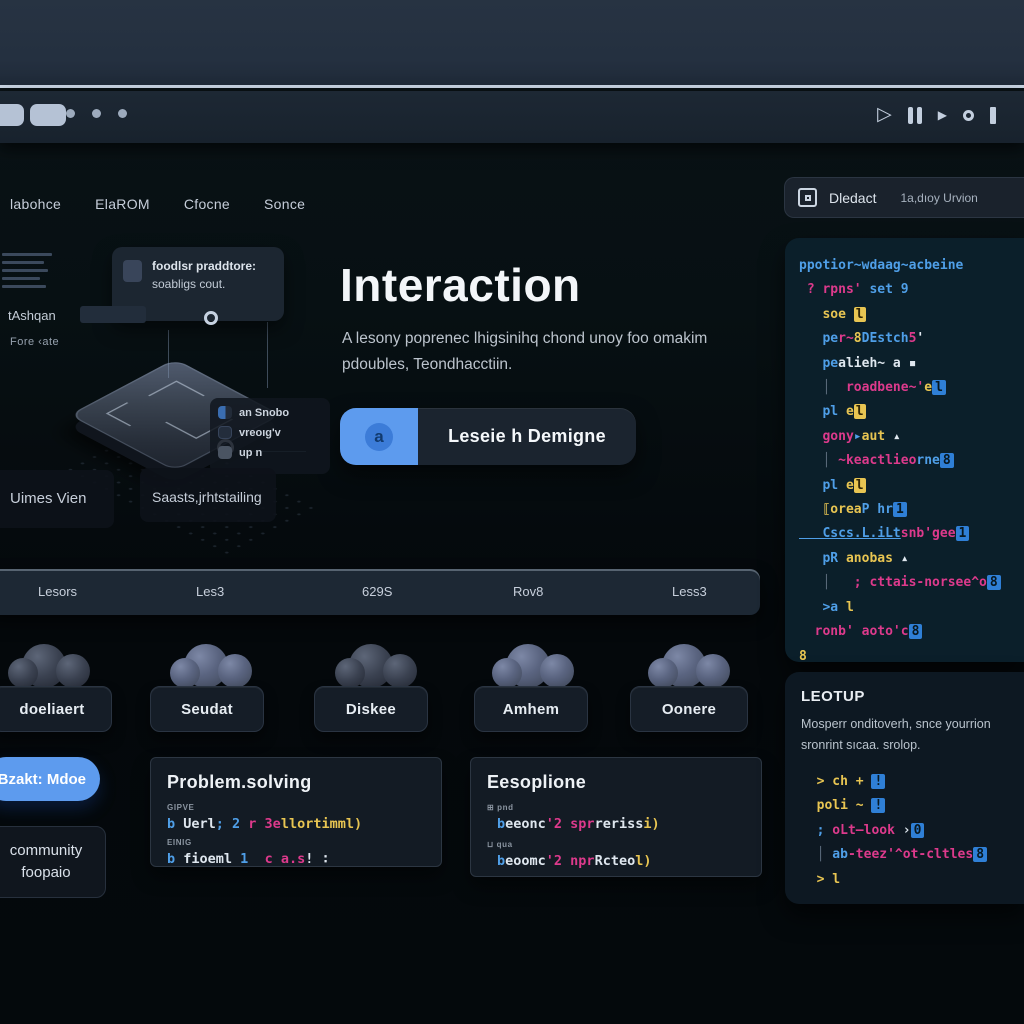 The image size is (1024, 1024). I want to click on nav-item-sonce: Sonce, so click(285, 204).